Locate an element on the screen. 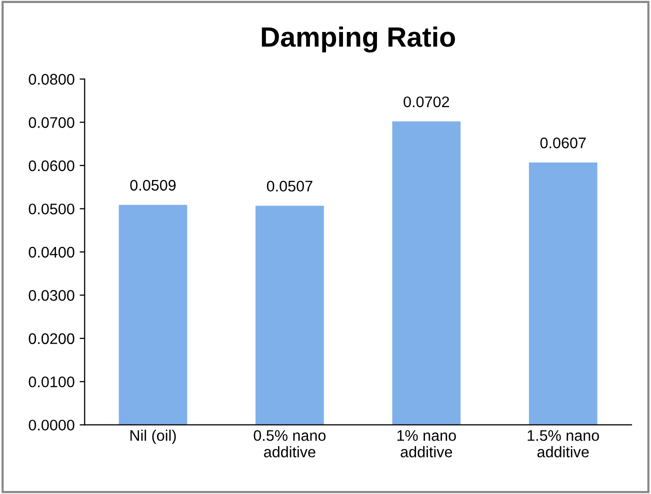  y-tick-label: 0.0000 is located at coordinates (51, 425).